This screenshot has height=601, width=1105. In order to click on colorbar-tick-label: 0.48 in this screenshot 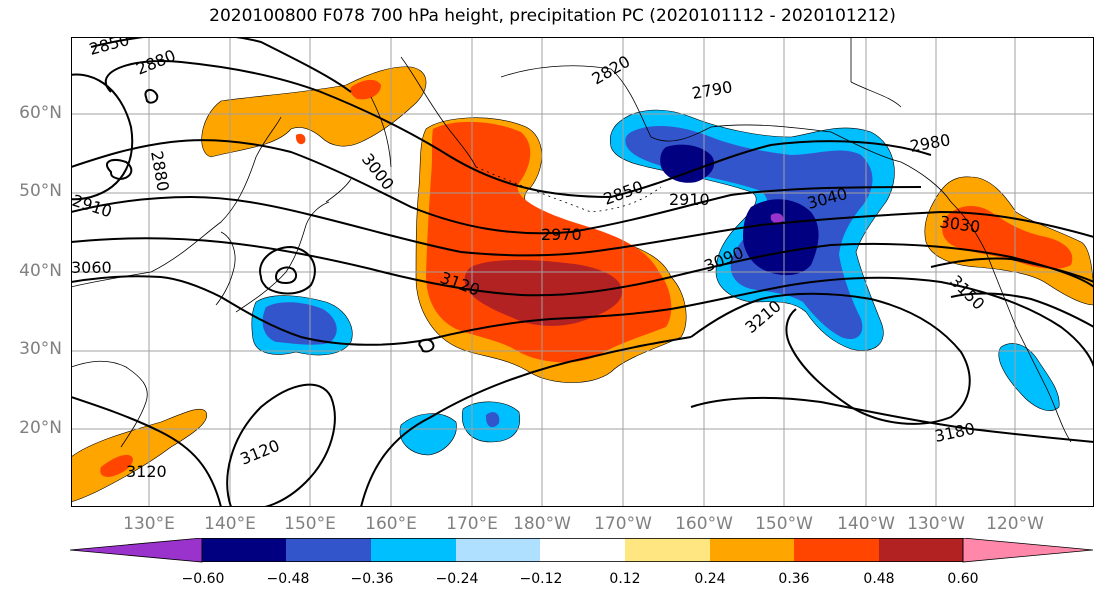, I will do `click(879, 579)`.